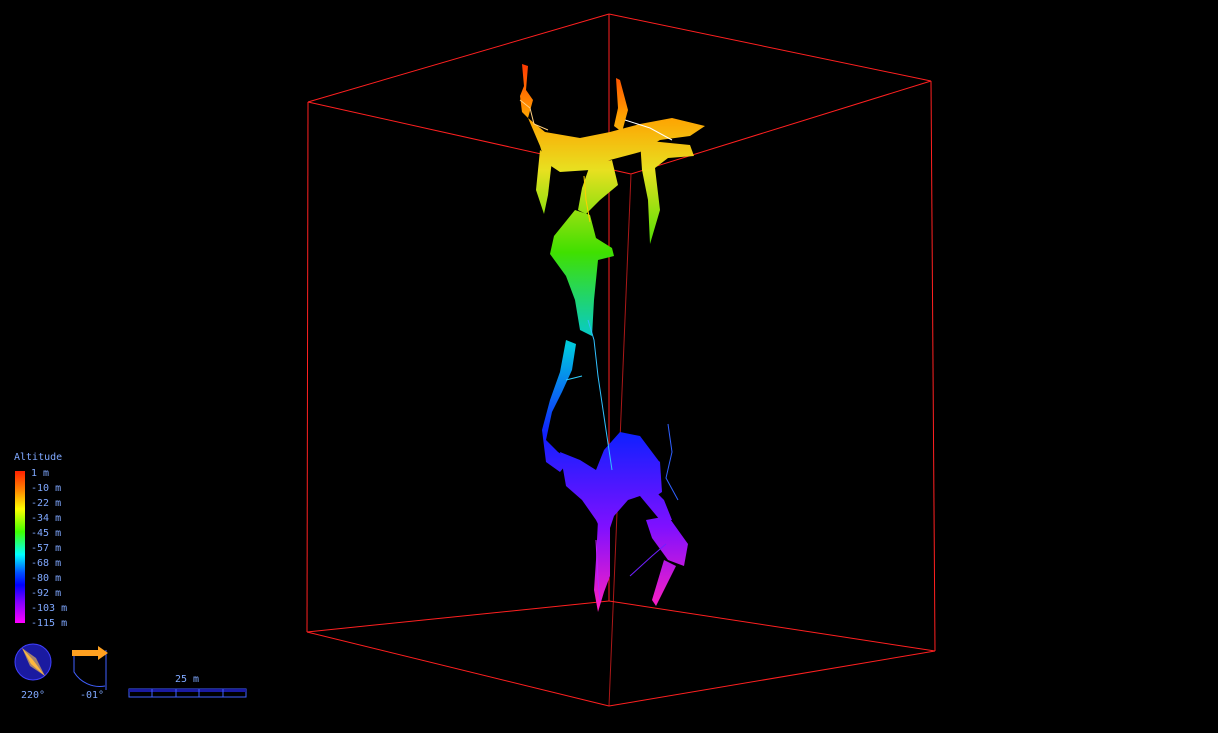 This screenshot has height=733, width=1218. Describe the element at coordinates (20, 547) in the screenshot. I see `altitude-color-bar` at that location.